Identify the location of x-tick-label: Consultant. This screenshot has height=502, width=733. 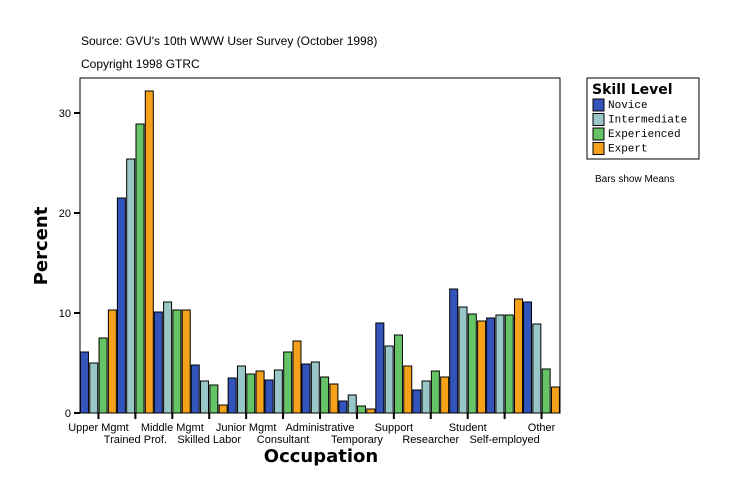
(283, 440).